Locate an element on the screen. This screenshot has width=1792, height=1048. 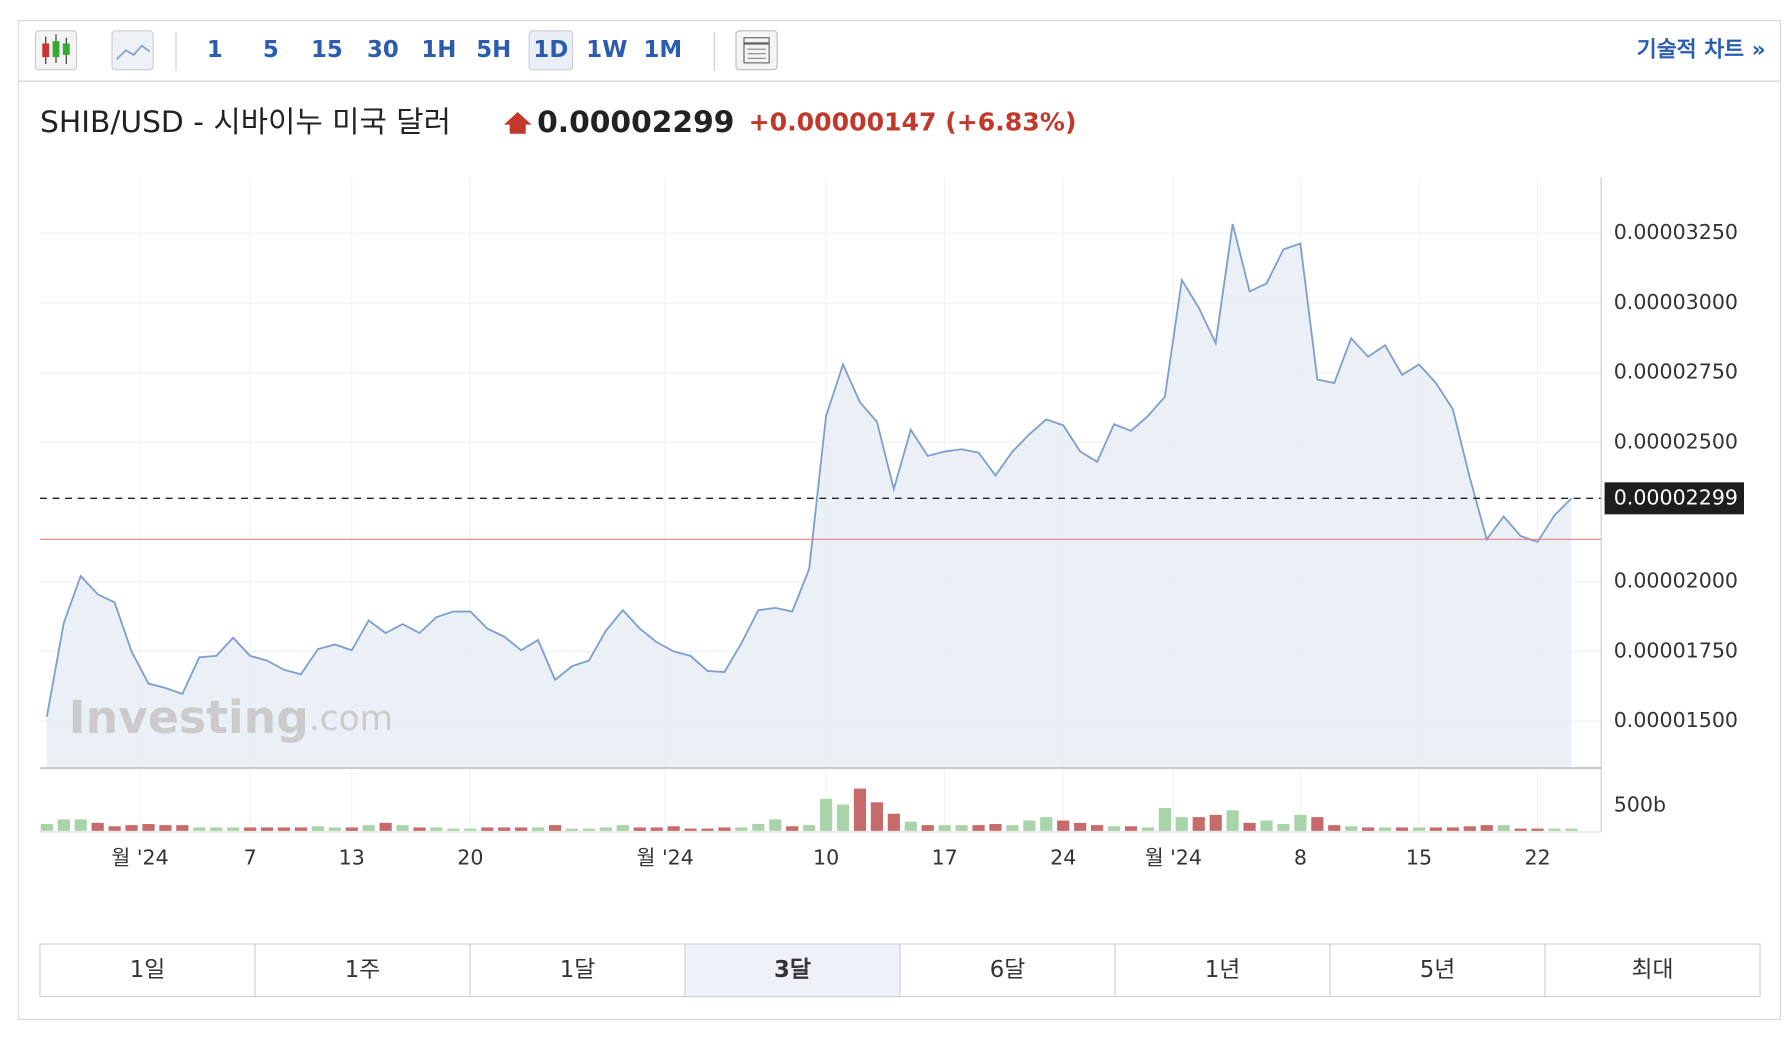
range-button: 최대 is located at coordinates (1652, 970).